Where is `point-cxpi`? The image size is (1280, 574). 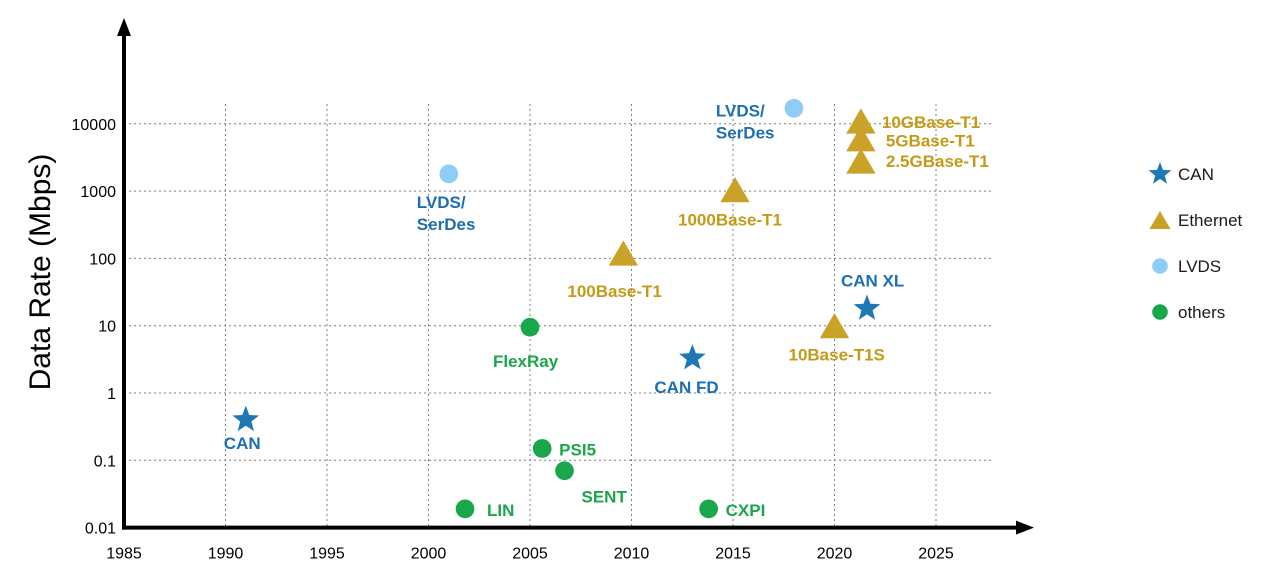 point-cxpi is located at coordinates (708, 509).